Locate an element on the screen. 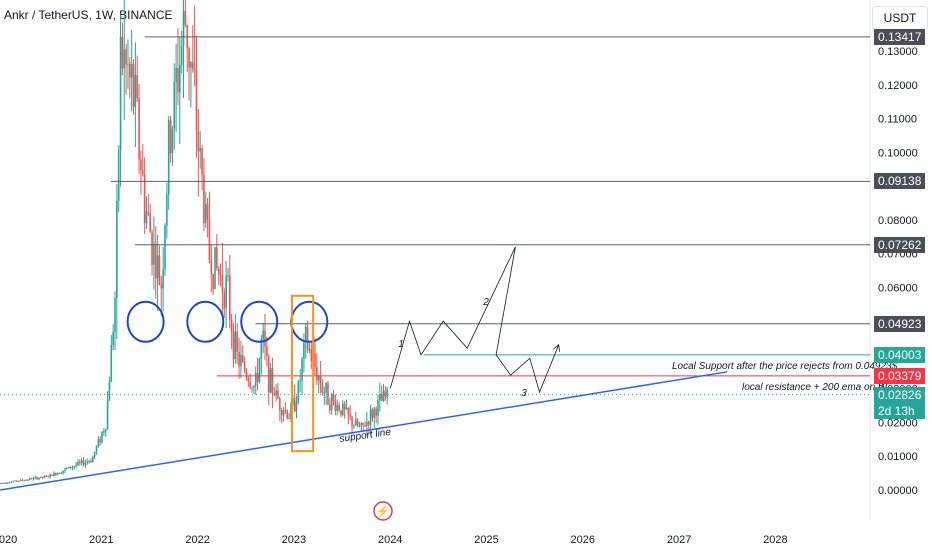  chart-title: Ankr / TetherUS, 1W, BINANCE is located at coordinates (88, 15).